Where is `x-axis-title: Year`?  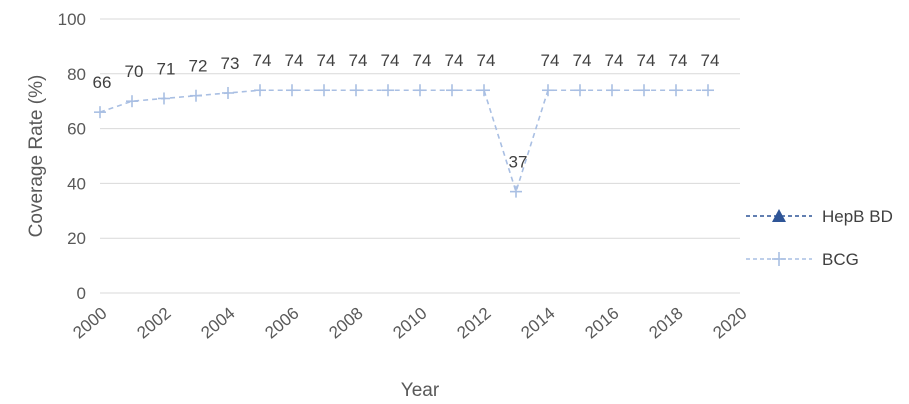 x-axis-title: Year is located at coordinates (420, 390).